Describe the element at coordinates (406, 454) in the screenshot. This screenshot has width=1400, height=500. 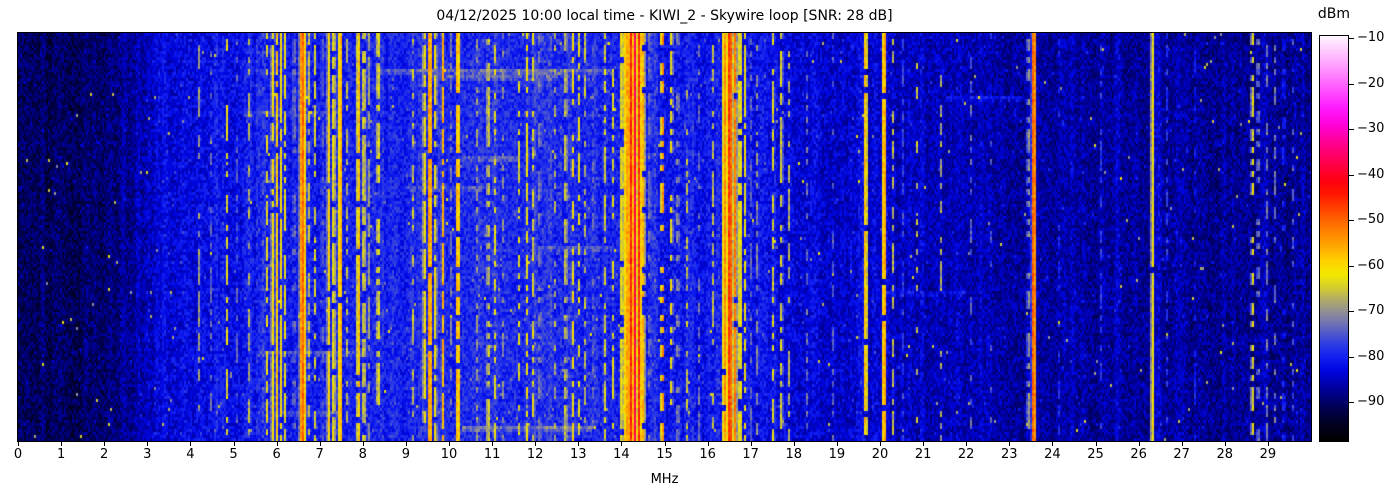
I see `x-tick-label: 9` at that location.